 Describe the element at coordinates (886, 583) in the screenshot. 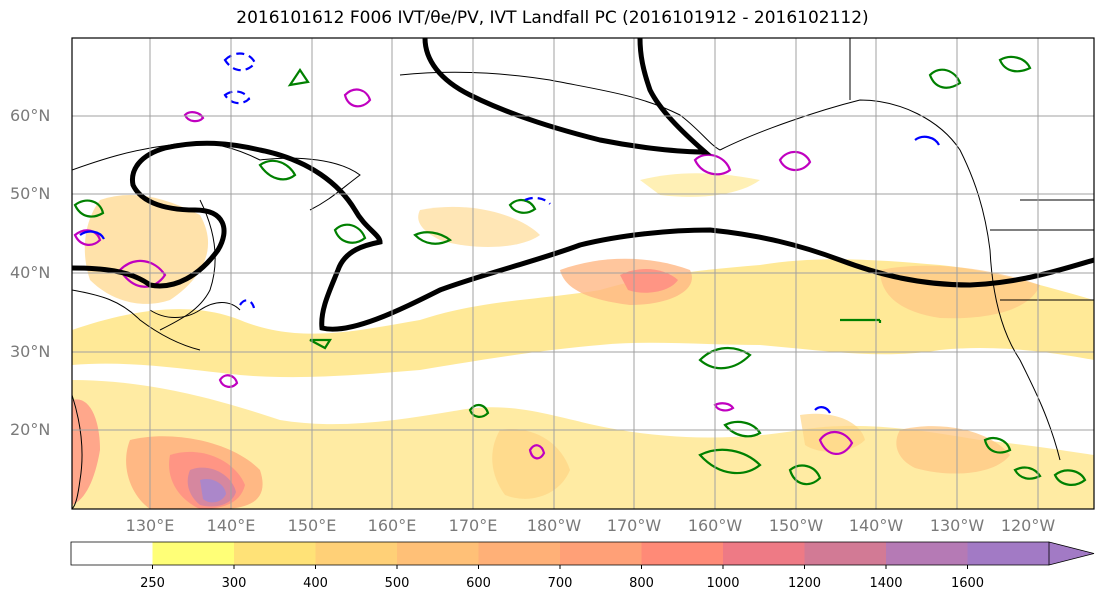

I see `colorbar-tick-label: 1400` at that location.